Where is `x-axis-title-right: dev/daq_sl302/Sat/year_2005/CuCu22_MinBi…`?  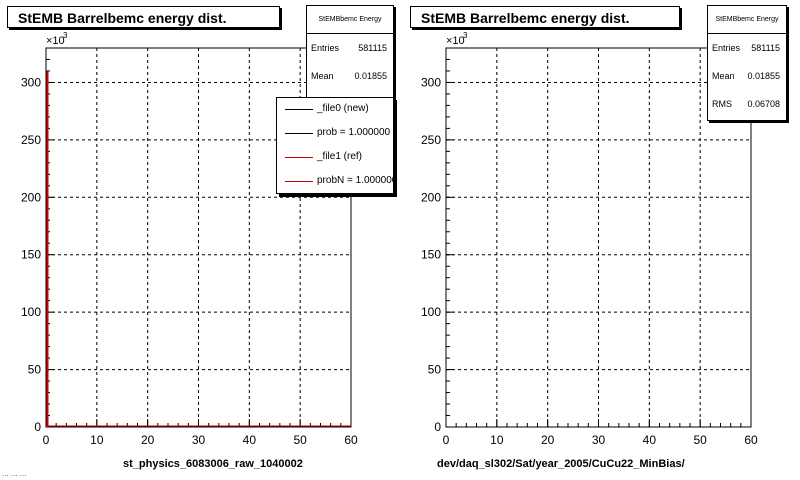 x-axis-title-right: dev/daq_sl302/Sat/year_2005/CuCu22_MinBi… is located at coordinates (561, 464).